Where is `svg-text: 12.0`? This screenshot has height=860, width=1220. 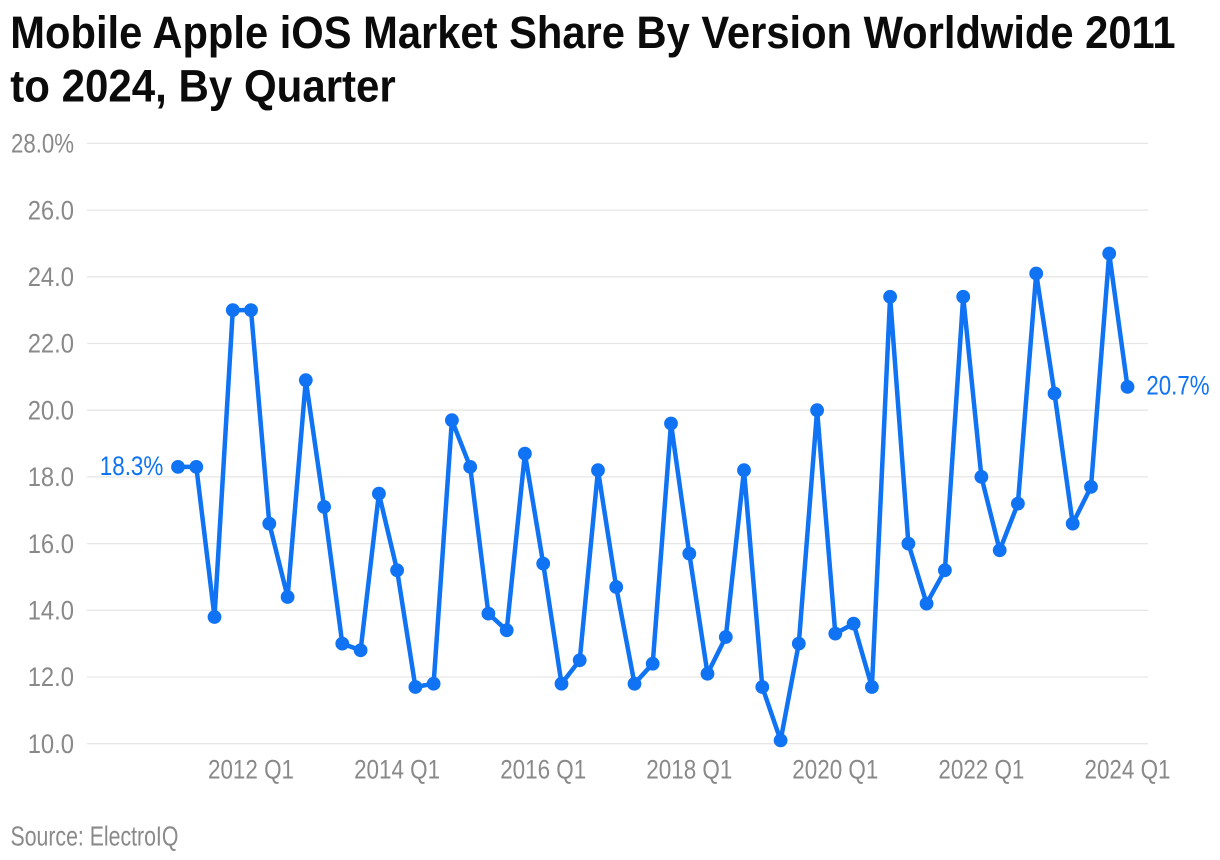
svg-text: 12.0 is located at coordinates (51, 677).